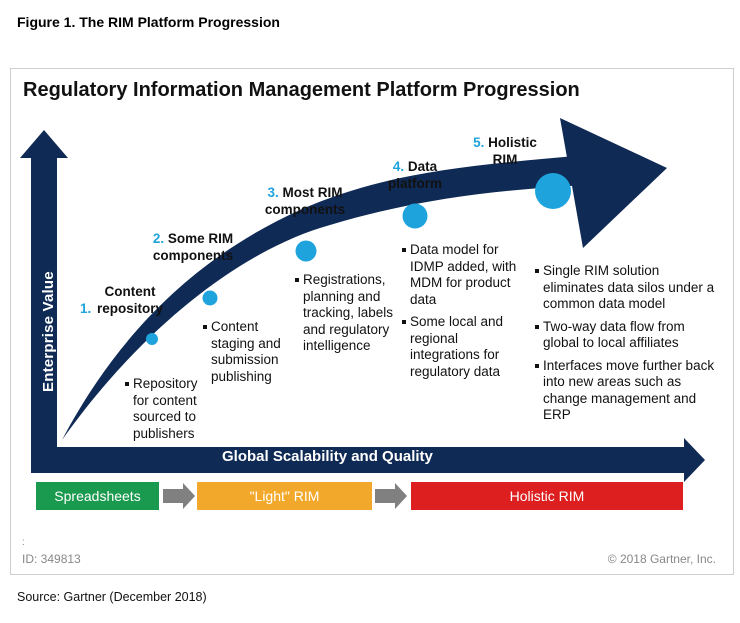 The height and width of the screenshot is (623, 740). Describe the element at coordinates (306, 251) in the screenshot. I see `stage-3-marker` at that location.